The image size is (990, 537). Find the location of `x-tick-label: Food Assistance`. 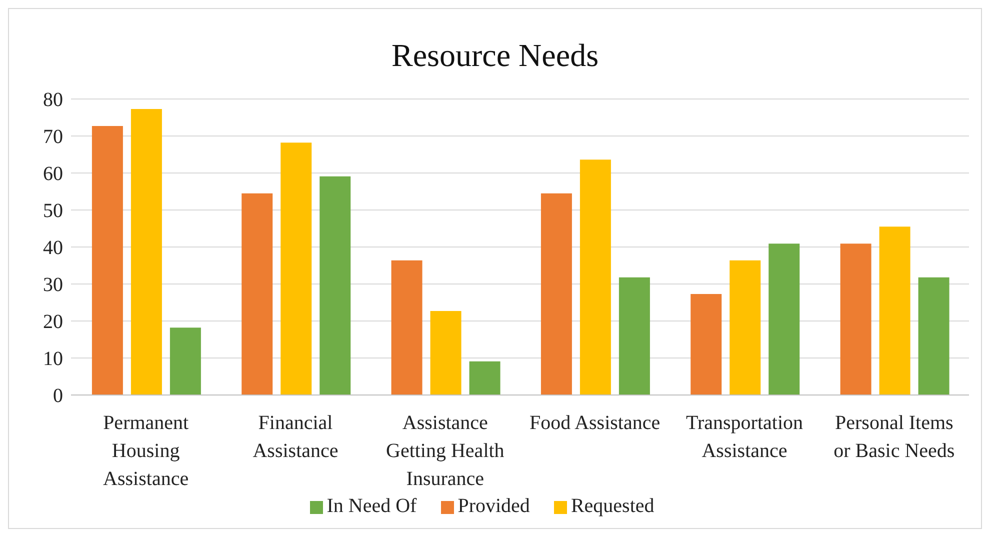

x-tick-label: Food Assistance is located at coordinates (595, 423).